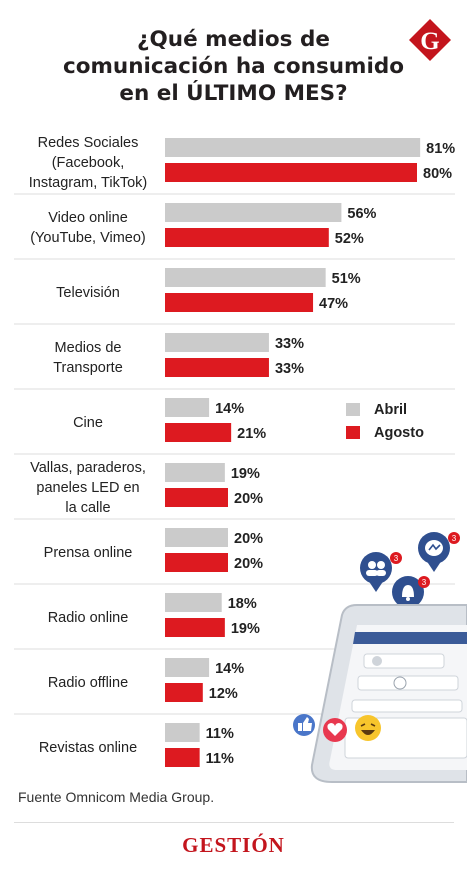 This screenshot has width=467, height=874. What do you see at coordinates (289, 344) in the screenshot?
I see `value-label-abril: 33%` at bounding box center [289, 344].